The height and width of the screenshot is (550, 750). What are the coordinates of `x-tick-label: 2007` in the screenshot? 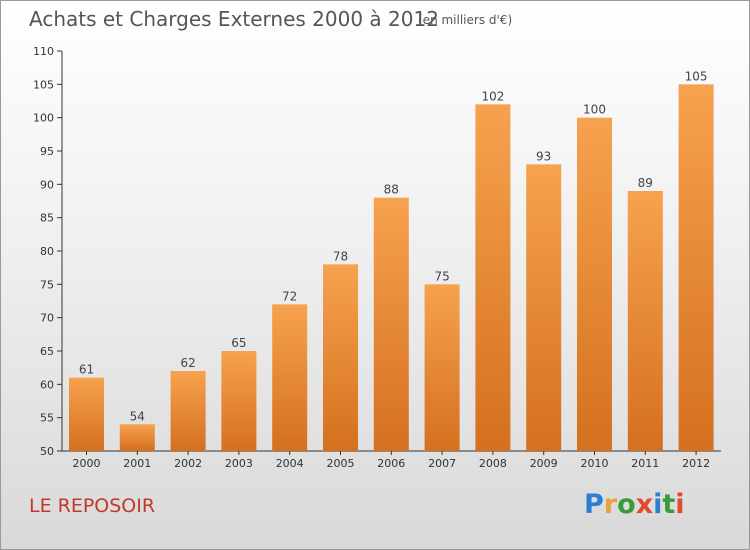 It's located at (442, 463).